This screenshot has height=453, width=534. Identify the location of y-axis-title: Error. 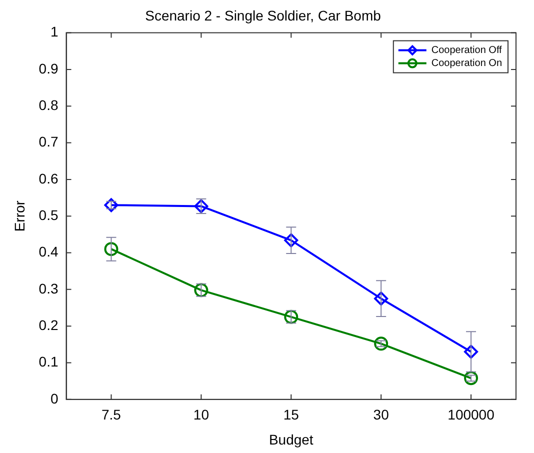
(19, 216).